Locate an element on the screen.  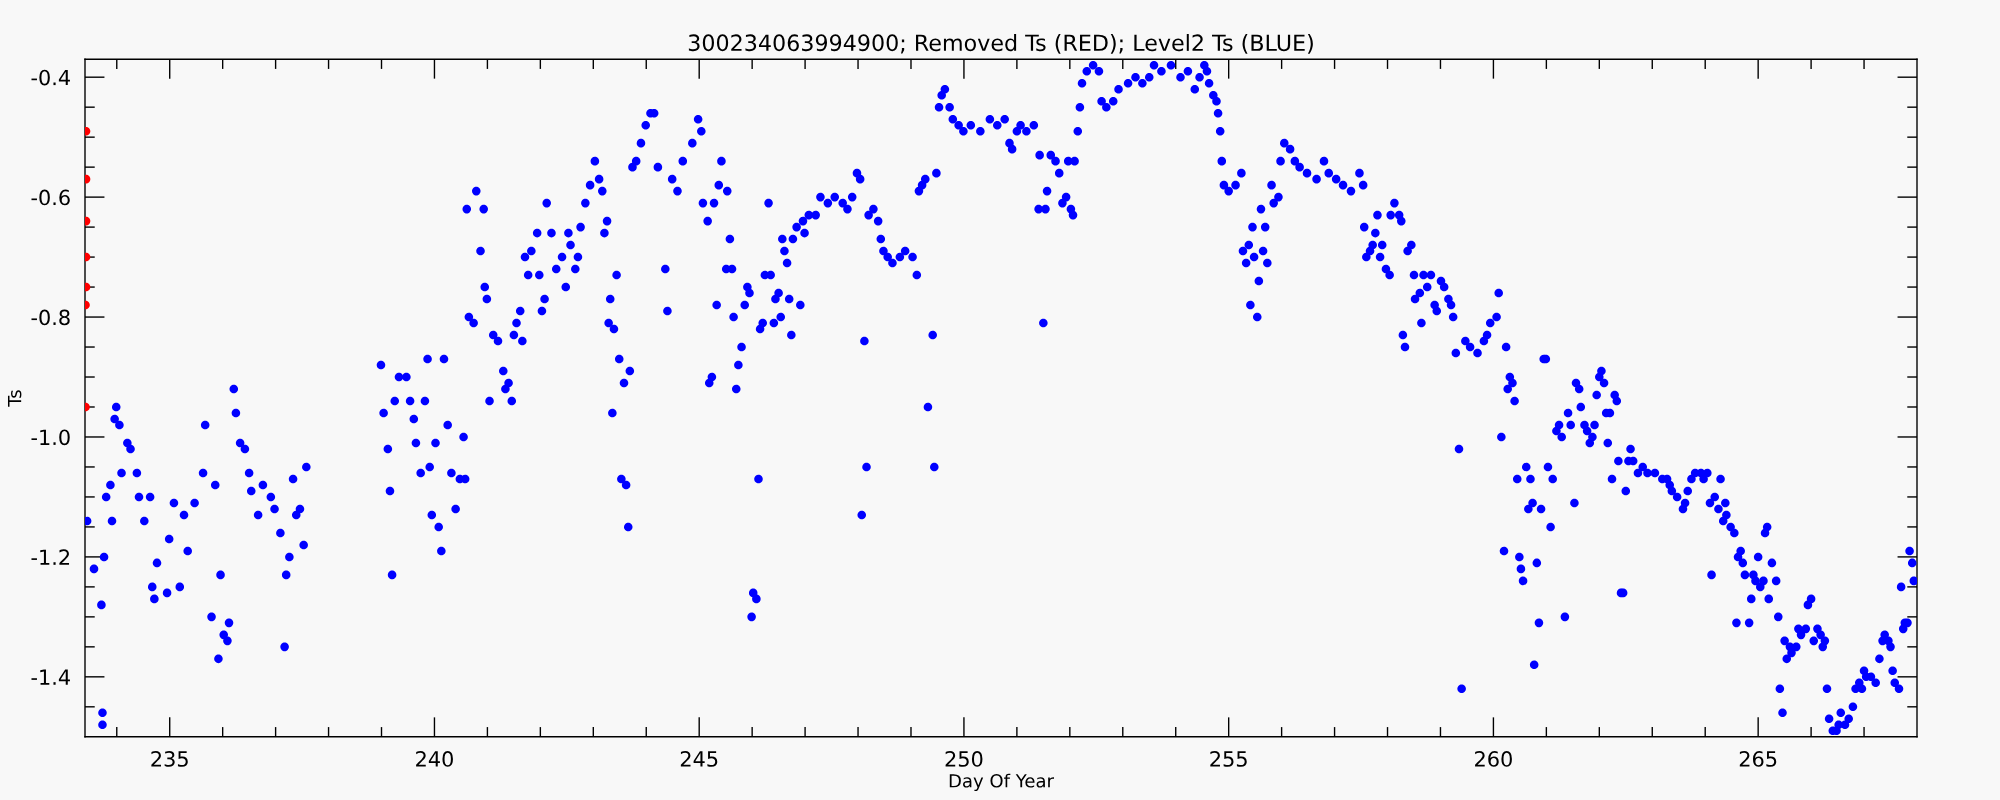
x-tick-label: 250 is located at coordinates (964, 759).